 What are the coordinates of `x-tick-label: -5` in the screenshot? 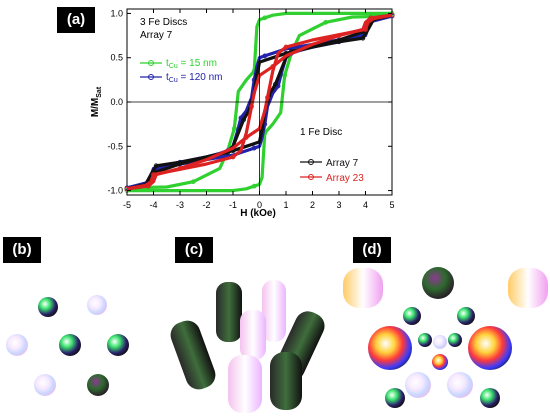 It's located at (127, 205).